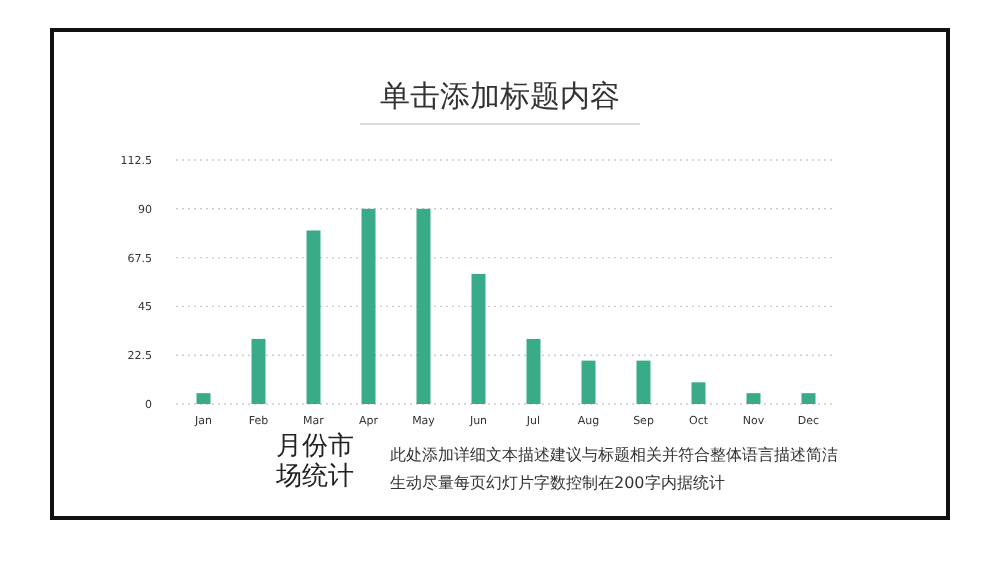  What do you see at coordinates (615, 470) in the screenshot?
I see `text: 此处添加详细文本描述建议与标题相关并符合整体语言描述简洁生动尽量每页幻灯片字数控制在200字内据统计` at bounding box center [615, 470].